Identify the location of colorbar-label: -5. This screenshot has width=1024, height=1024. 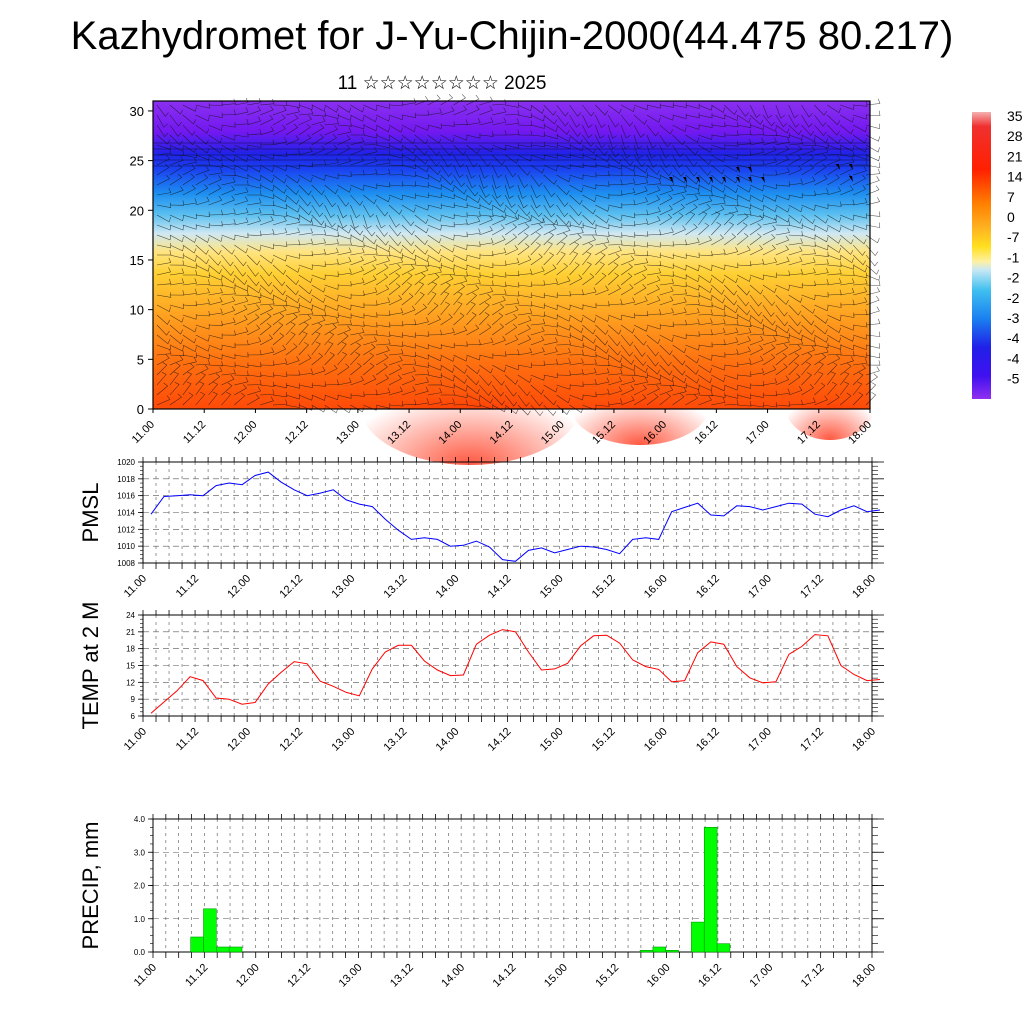
(1013, 379).